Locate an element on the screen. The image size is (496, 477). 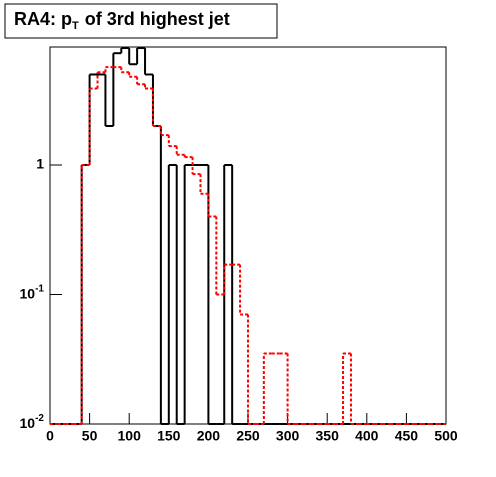
x-tick-label: 200 is located at coordinates (209, 436).